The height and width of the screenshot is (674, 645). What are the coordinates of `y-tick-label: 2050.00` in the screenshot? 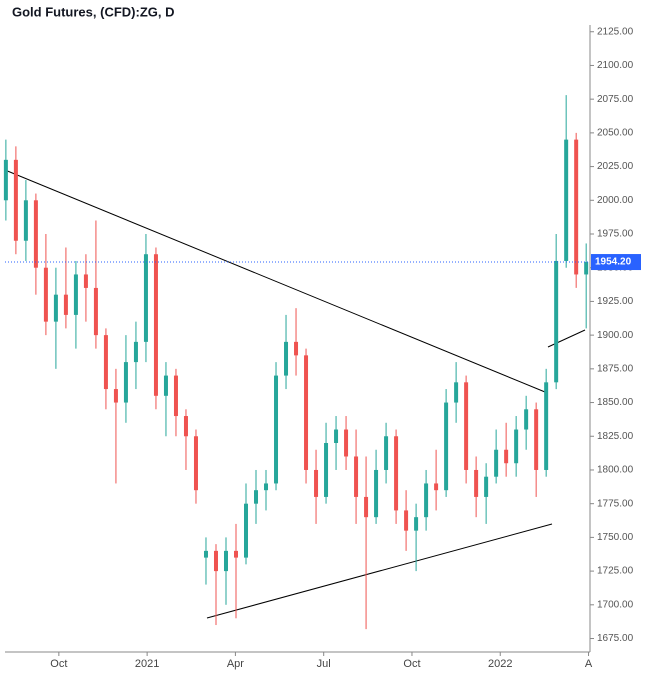 It's located at (615, 133).